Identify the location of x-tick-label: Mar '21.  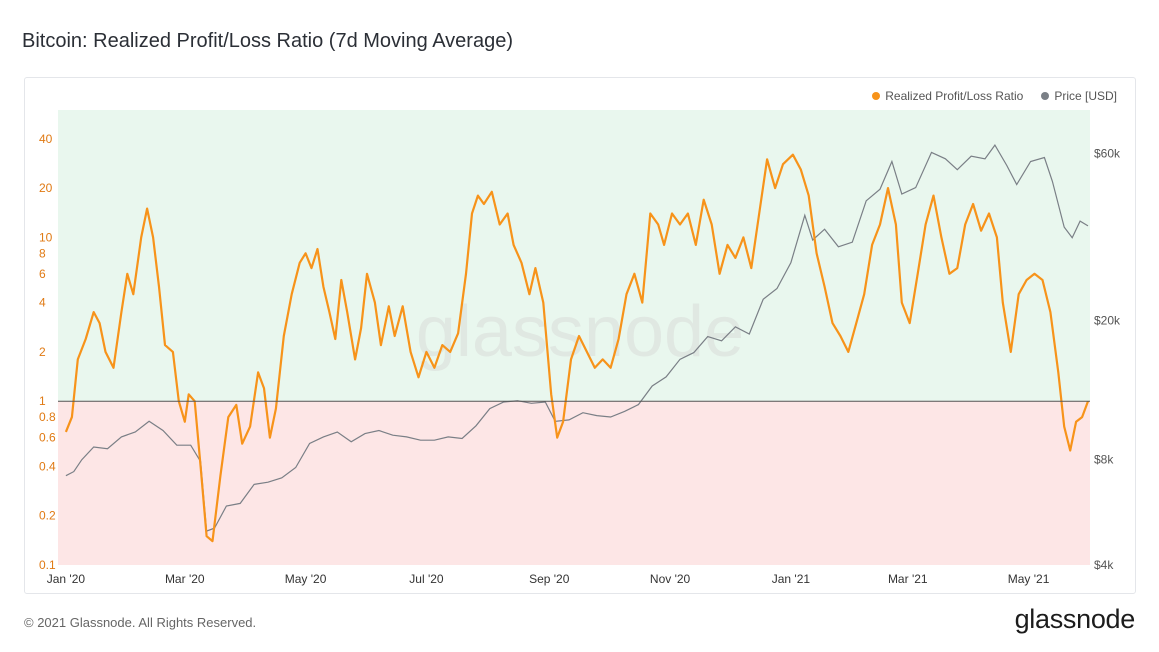
(908, 579).